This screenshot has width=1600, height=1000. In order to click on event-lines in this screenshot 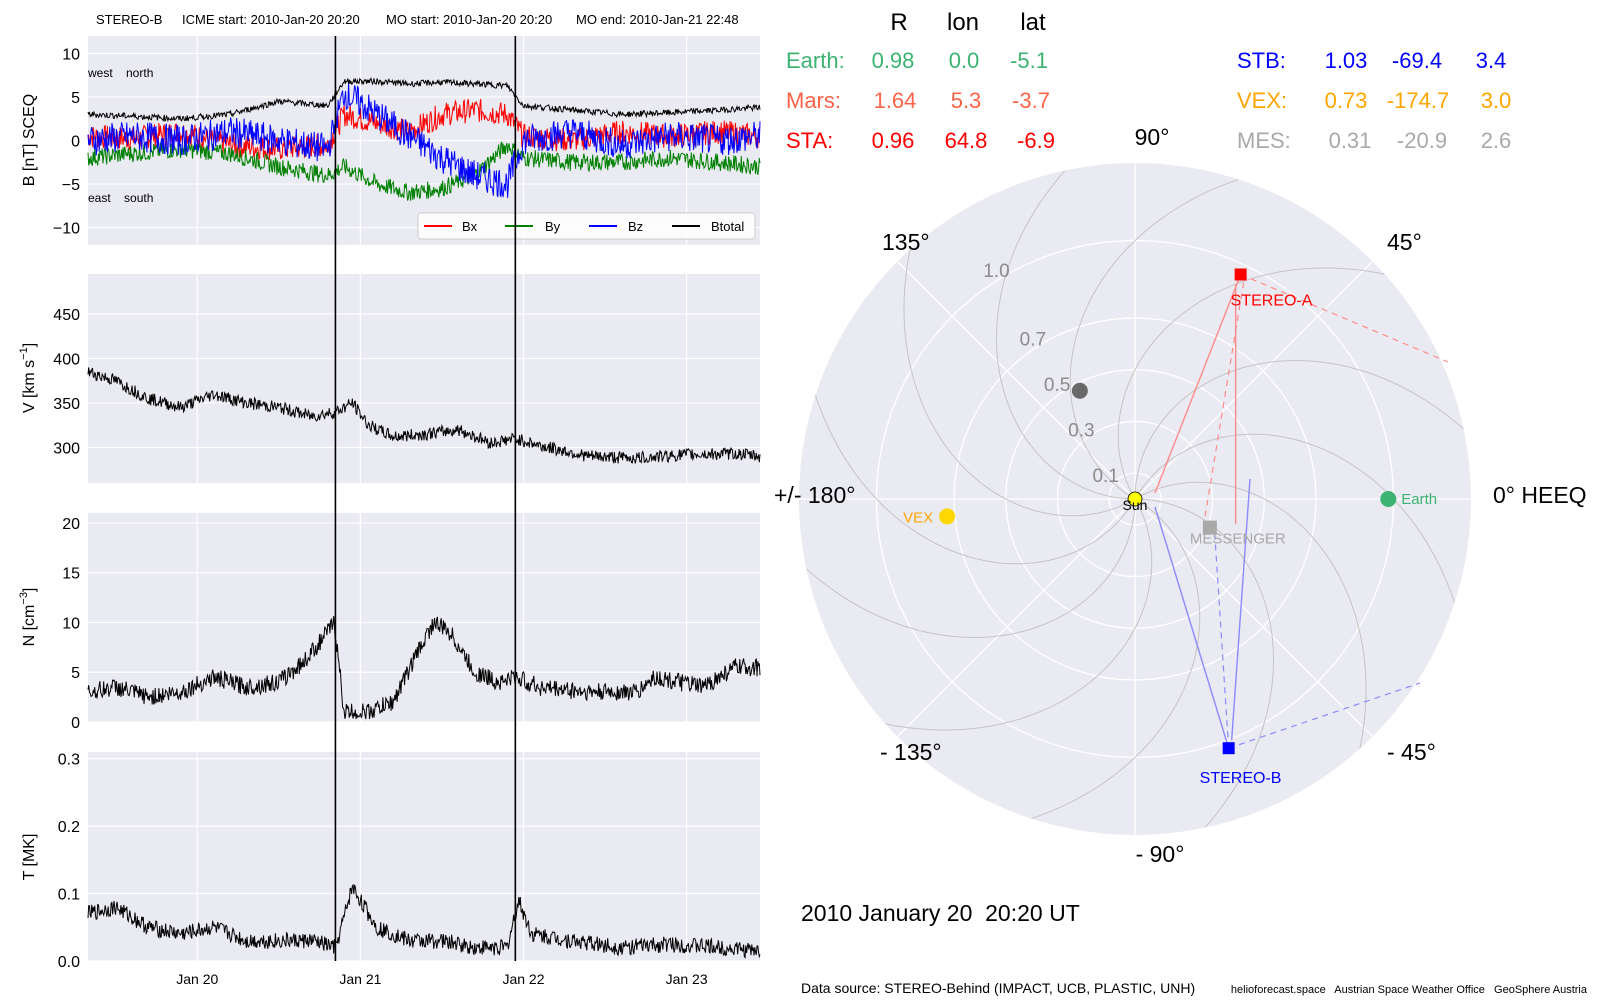, I will do `click(425, 498)`.